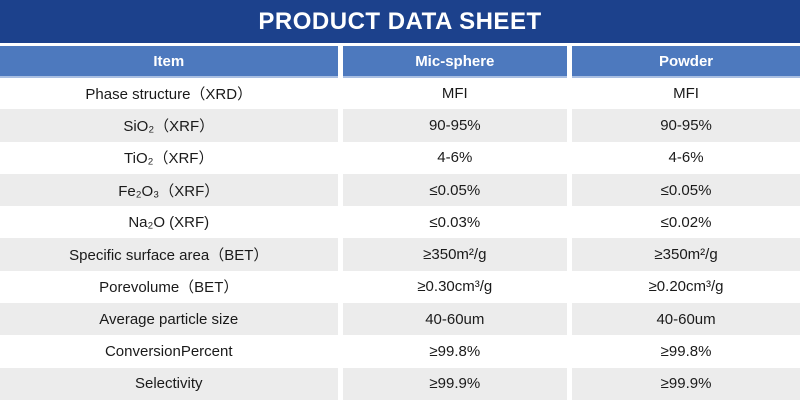  I want to click on page-title: PRODUCT DATA SHEET, so click(400, 21).